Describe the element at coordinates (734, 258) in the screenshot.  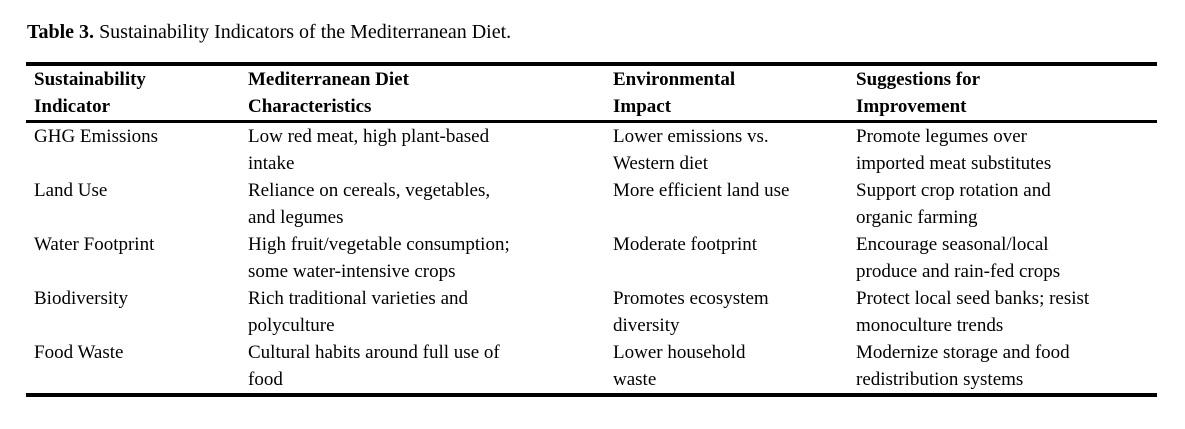
I see `impact-cell: Moderate footprint` at that location.